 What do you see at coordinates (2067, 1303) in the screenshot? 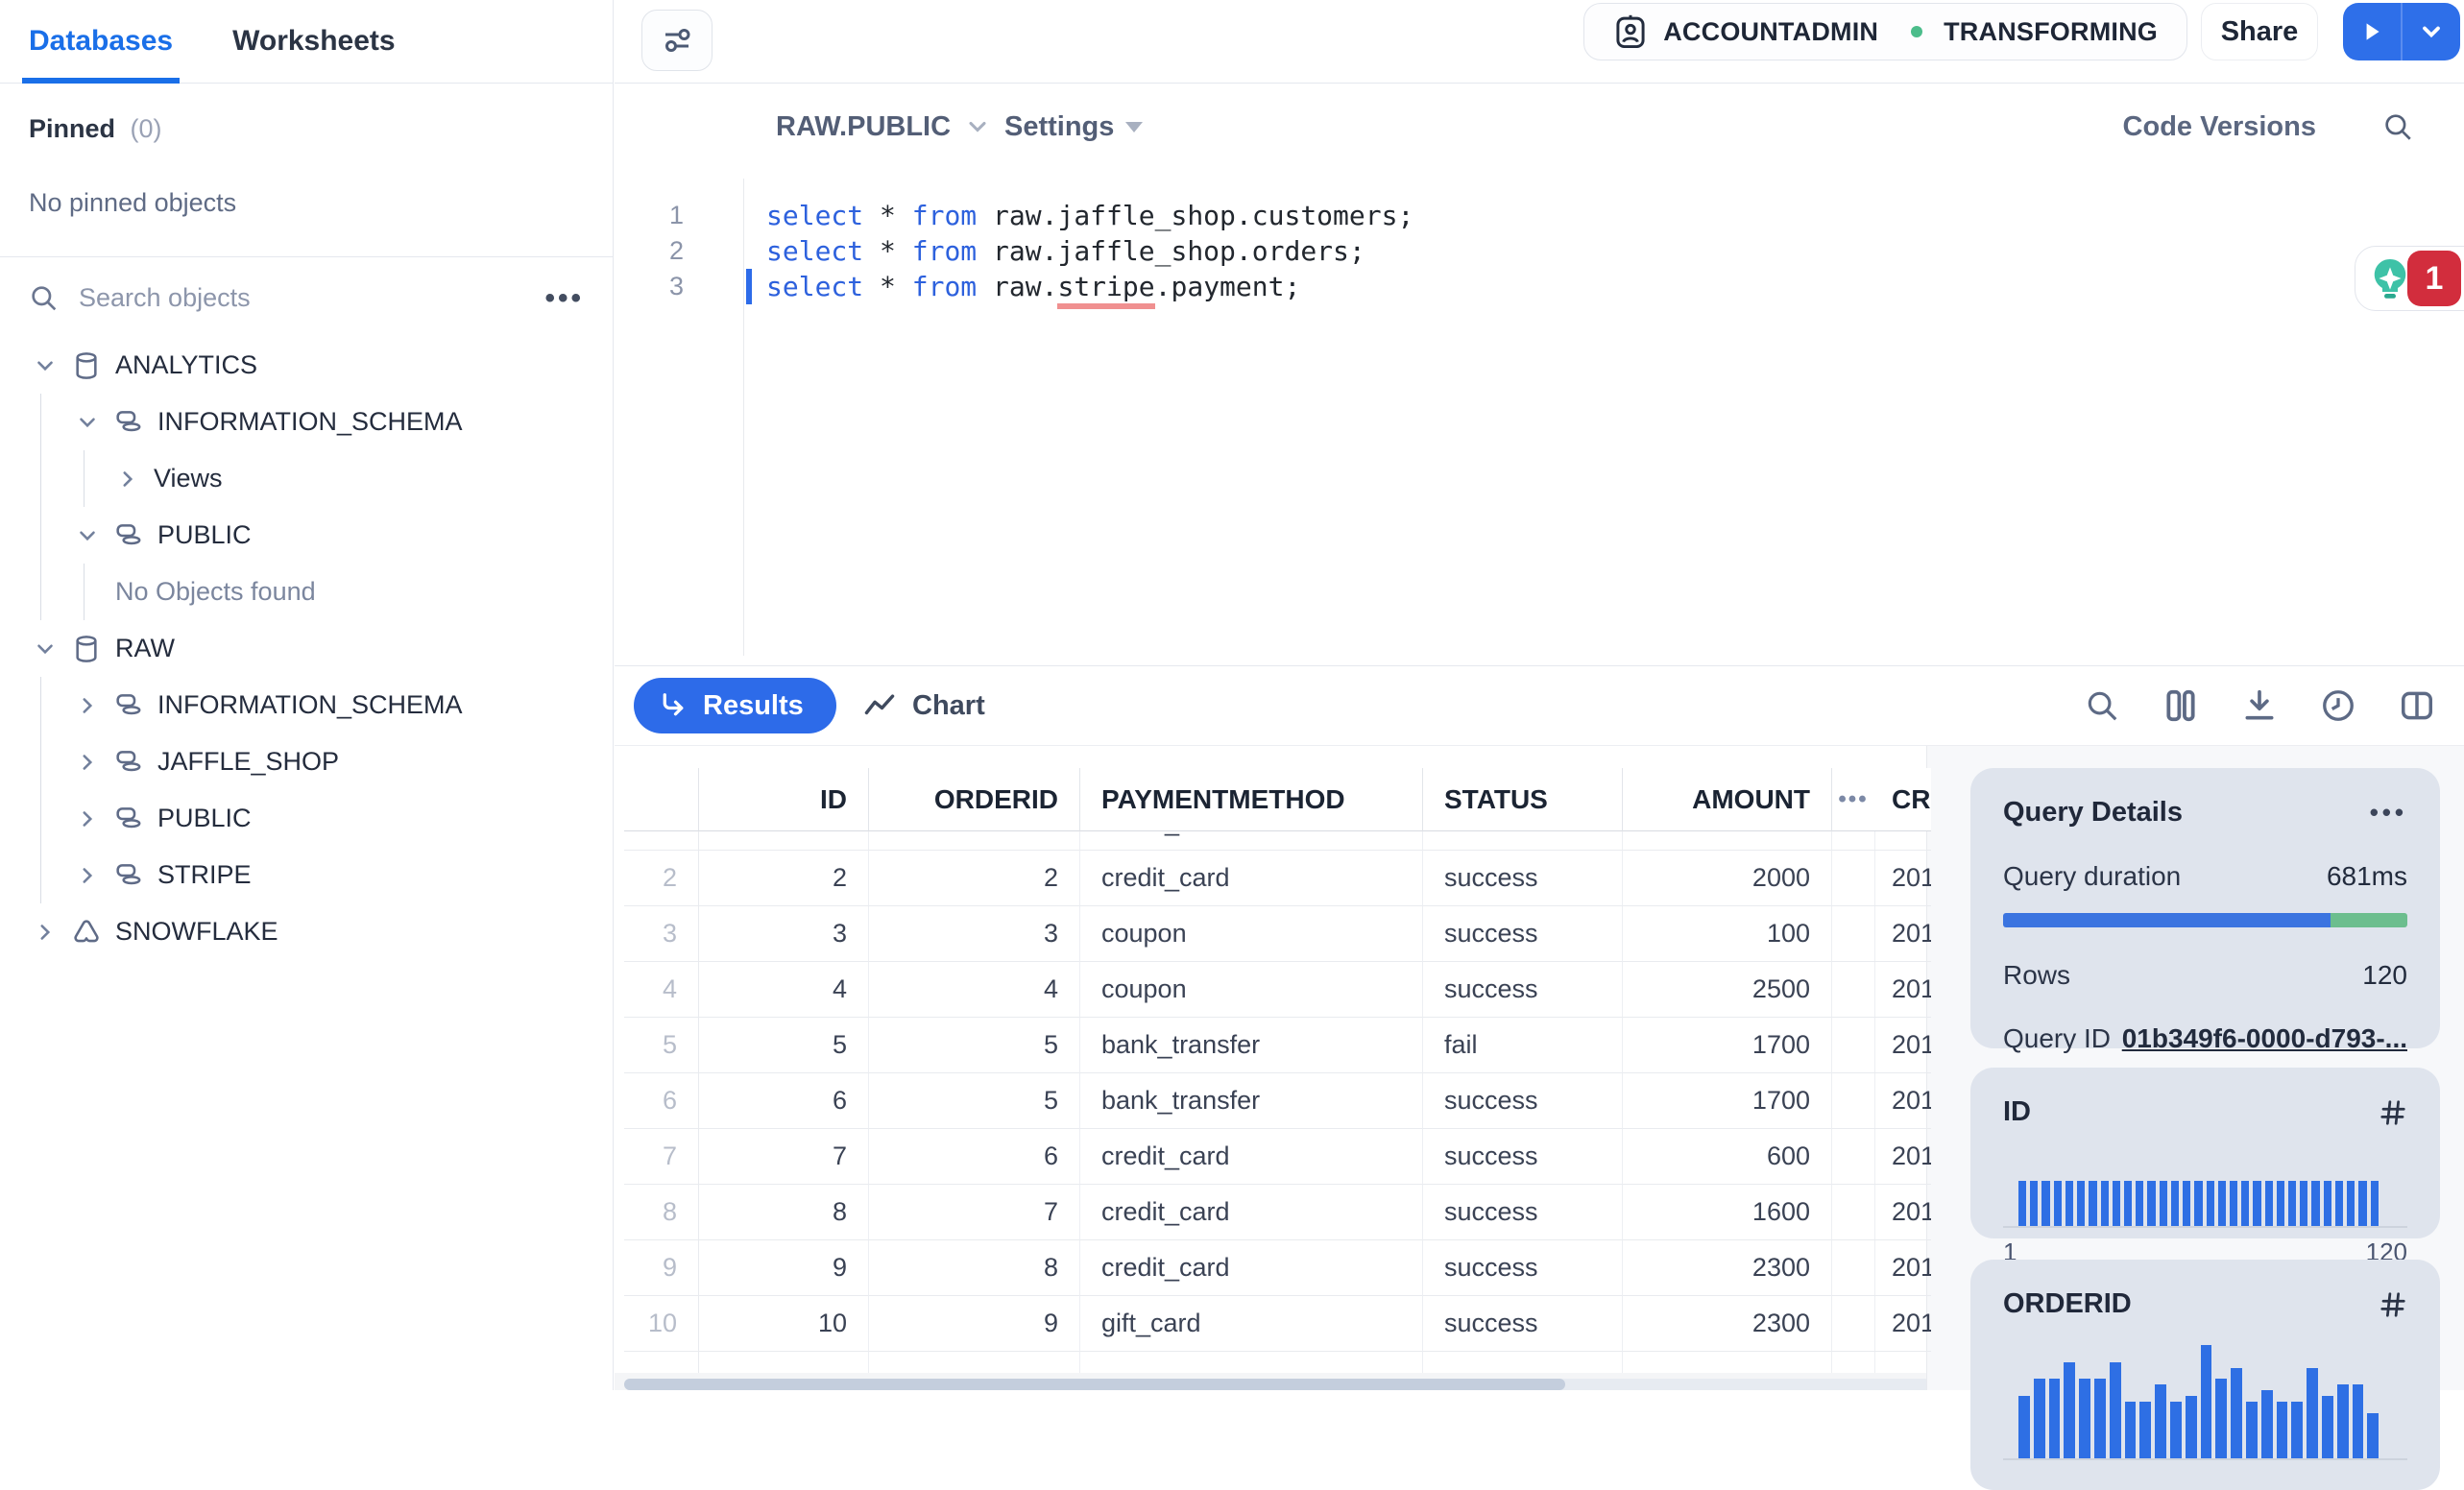
I see `orderid-card-title: ORDERID` at bounding box center [2067, 1303].